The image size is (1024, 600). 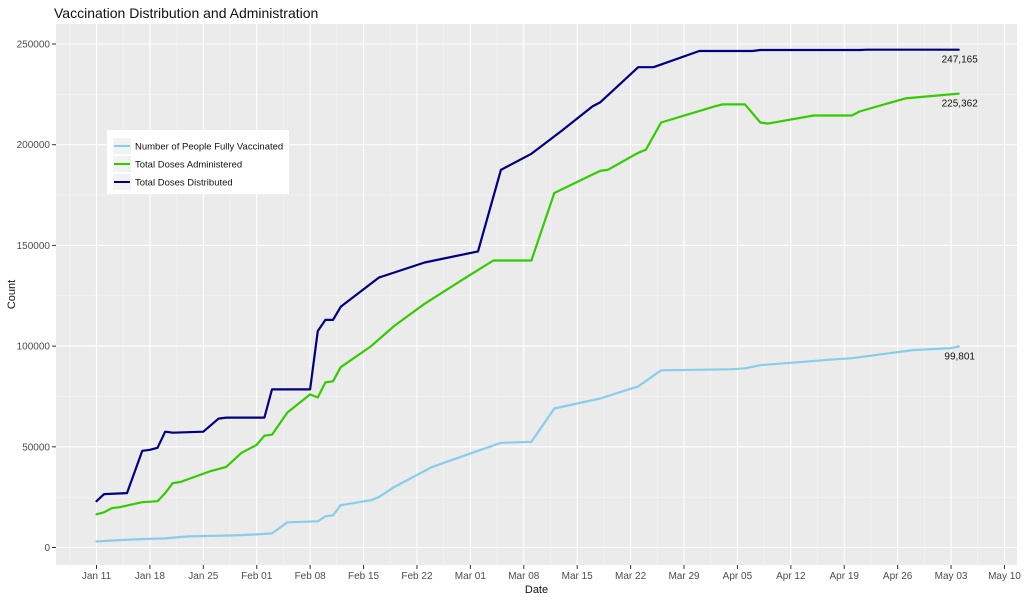 I want to click on x-tick-label: Mar 08, so click(x=524, y=576).